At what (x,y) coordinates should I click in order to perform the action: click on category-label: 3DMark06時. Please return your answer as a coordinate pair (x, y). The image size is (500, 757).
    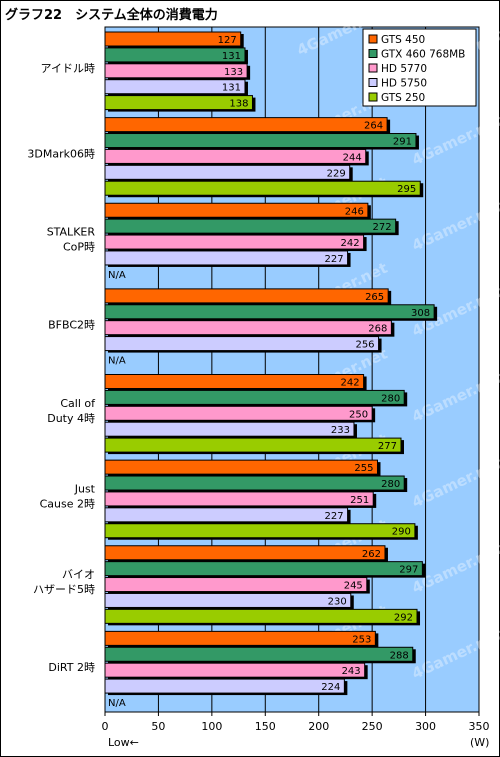
    Looking at the image, I should click on (61, 153).